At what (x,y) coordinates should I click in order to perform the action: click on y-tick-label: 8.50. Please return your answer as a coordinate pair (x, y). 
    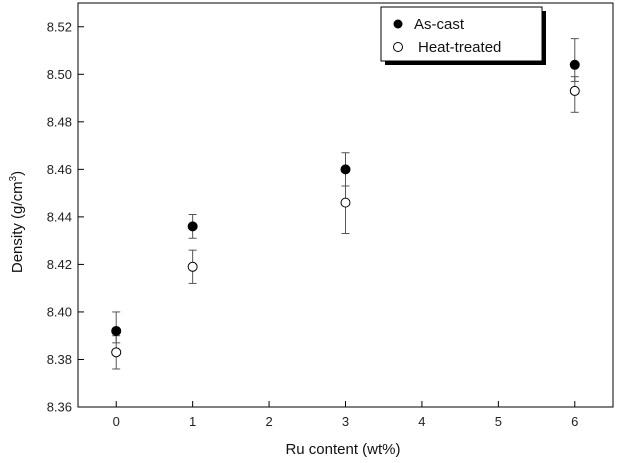
    Looking at the image, I should click on (59, 74).